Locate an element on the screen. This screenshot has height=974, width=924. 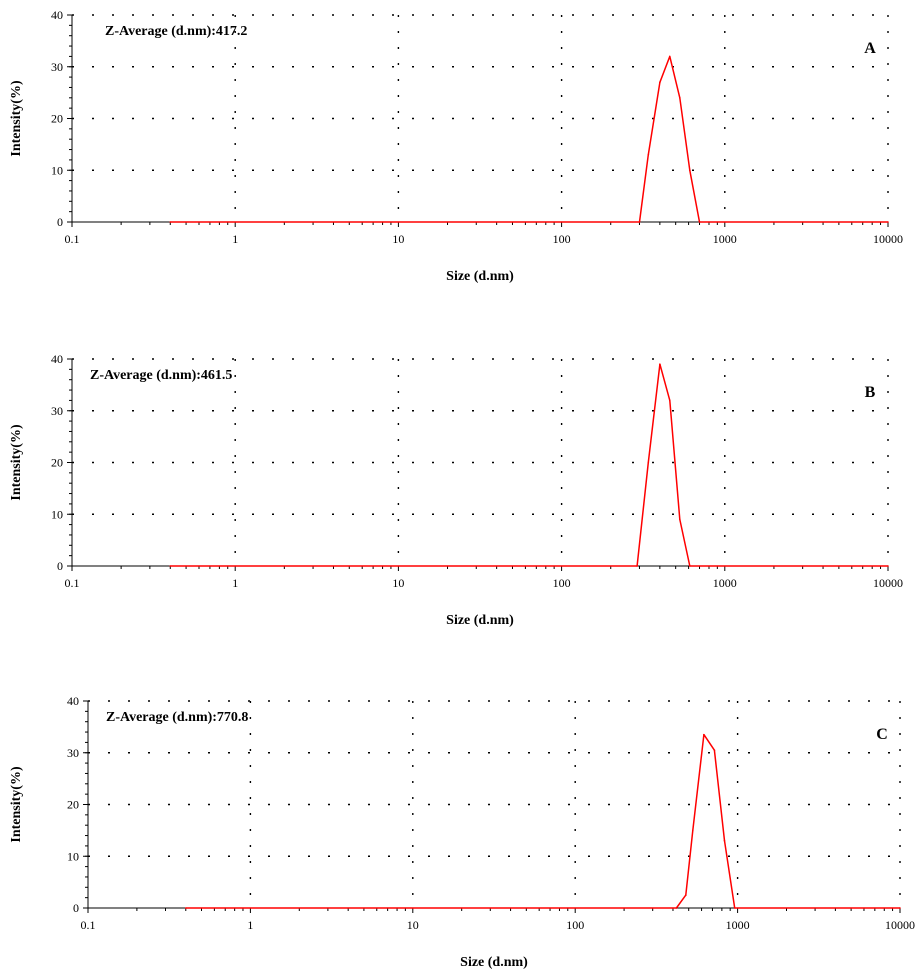
z-average-annotation: Z-Average (d.nm):417.2 is located at coordinates (176, 31).